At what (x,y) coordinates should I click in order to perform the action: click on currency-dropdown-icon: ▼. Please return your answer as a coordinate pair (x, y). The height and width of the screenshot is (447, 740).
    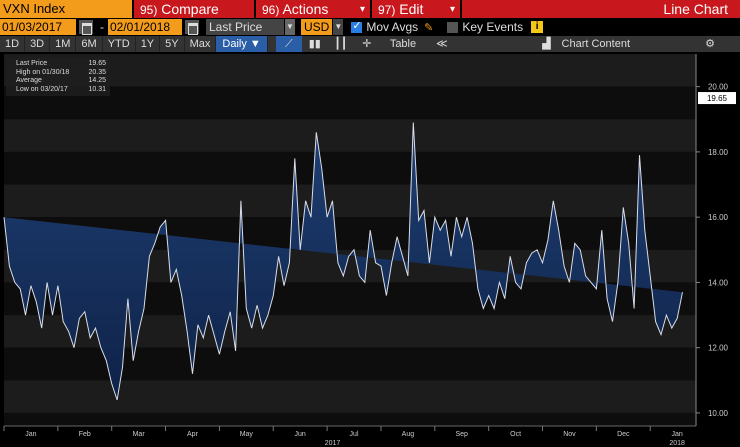
    Looking at the image, I should click on (338, 27).